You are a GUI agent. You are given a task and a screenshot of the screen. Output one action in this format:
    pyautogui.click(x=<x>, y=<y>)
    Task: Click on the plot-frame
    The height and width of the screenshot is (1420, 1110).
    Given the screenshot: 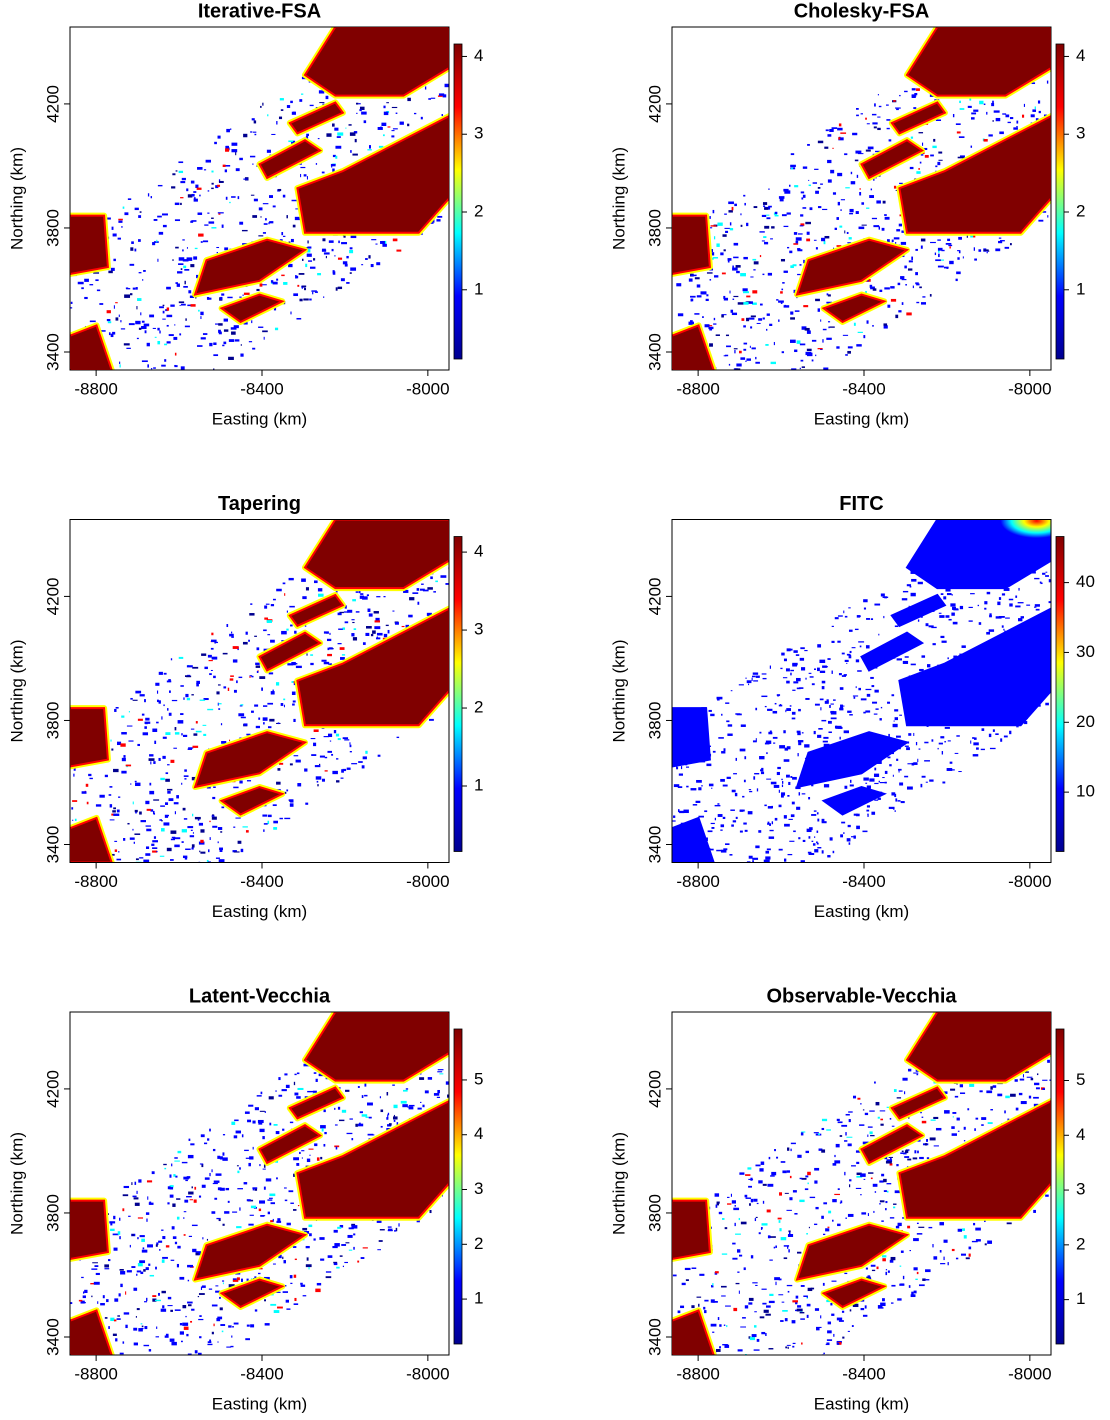 What is the action you would take?
    pyautogui.click(x=259, y=691)
    